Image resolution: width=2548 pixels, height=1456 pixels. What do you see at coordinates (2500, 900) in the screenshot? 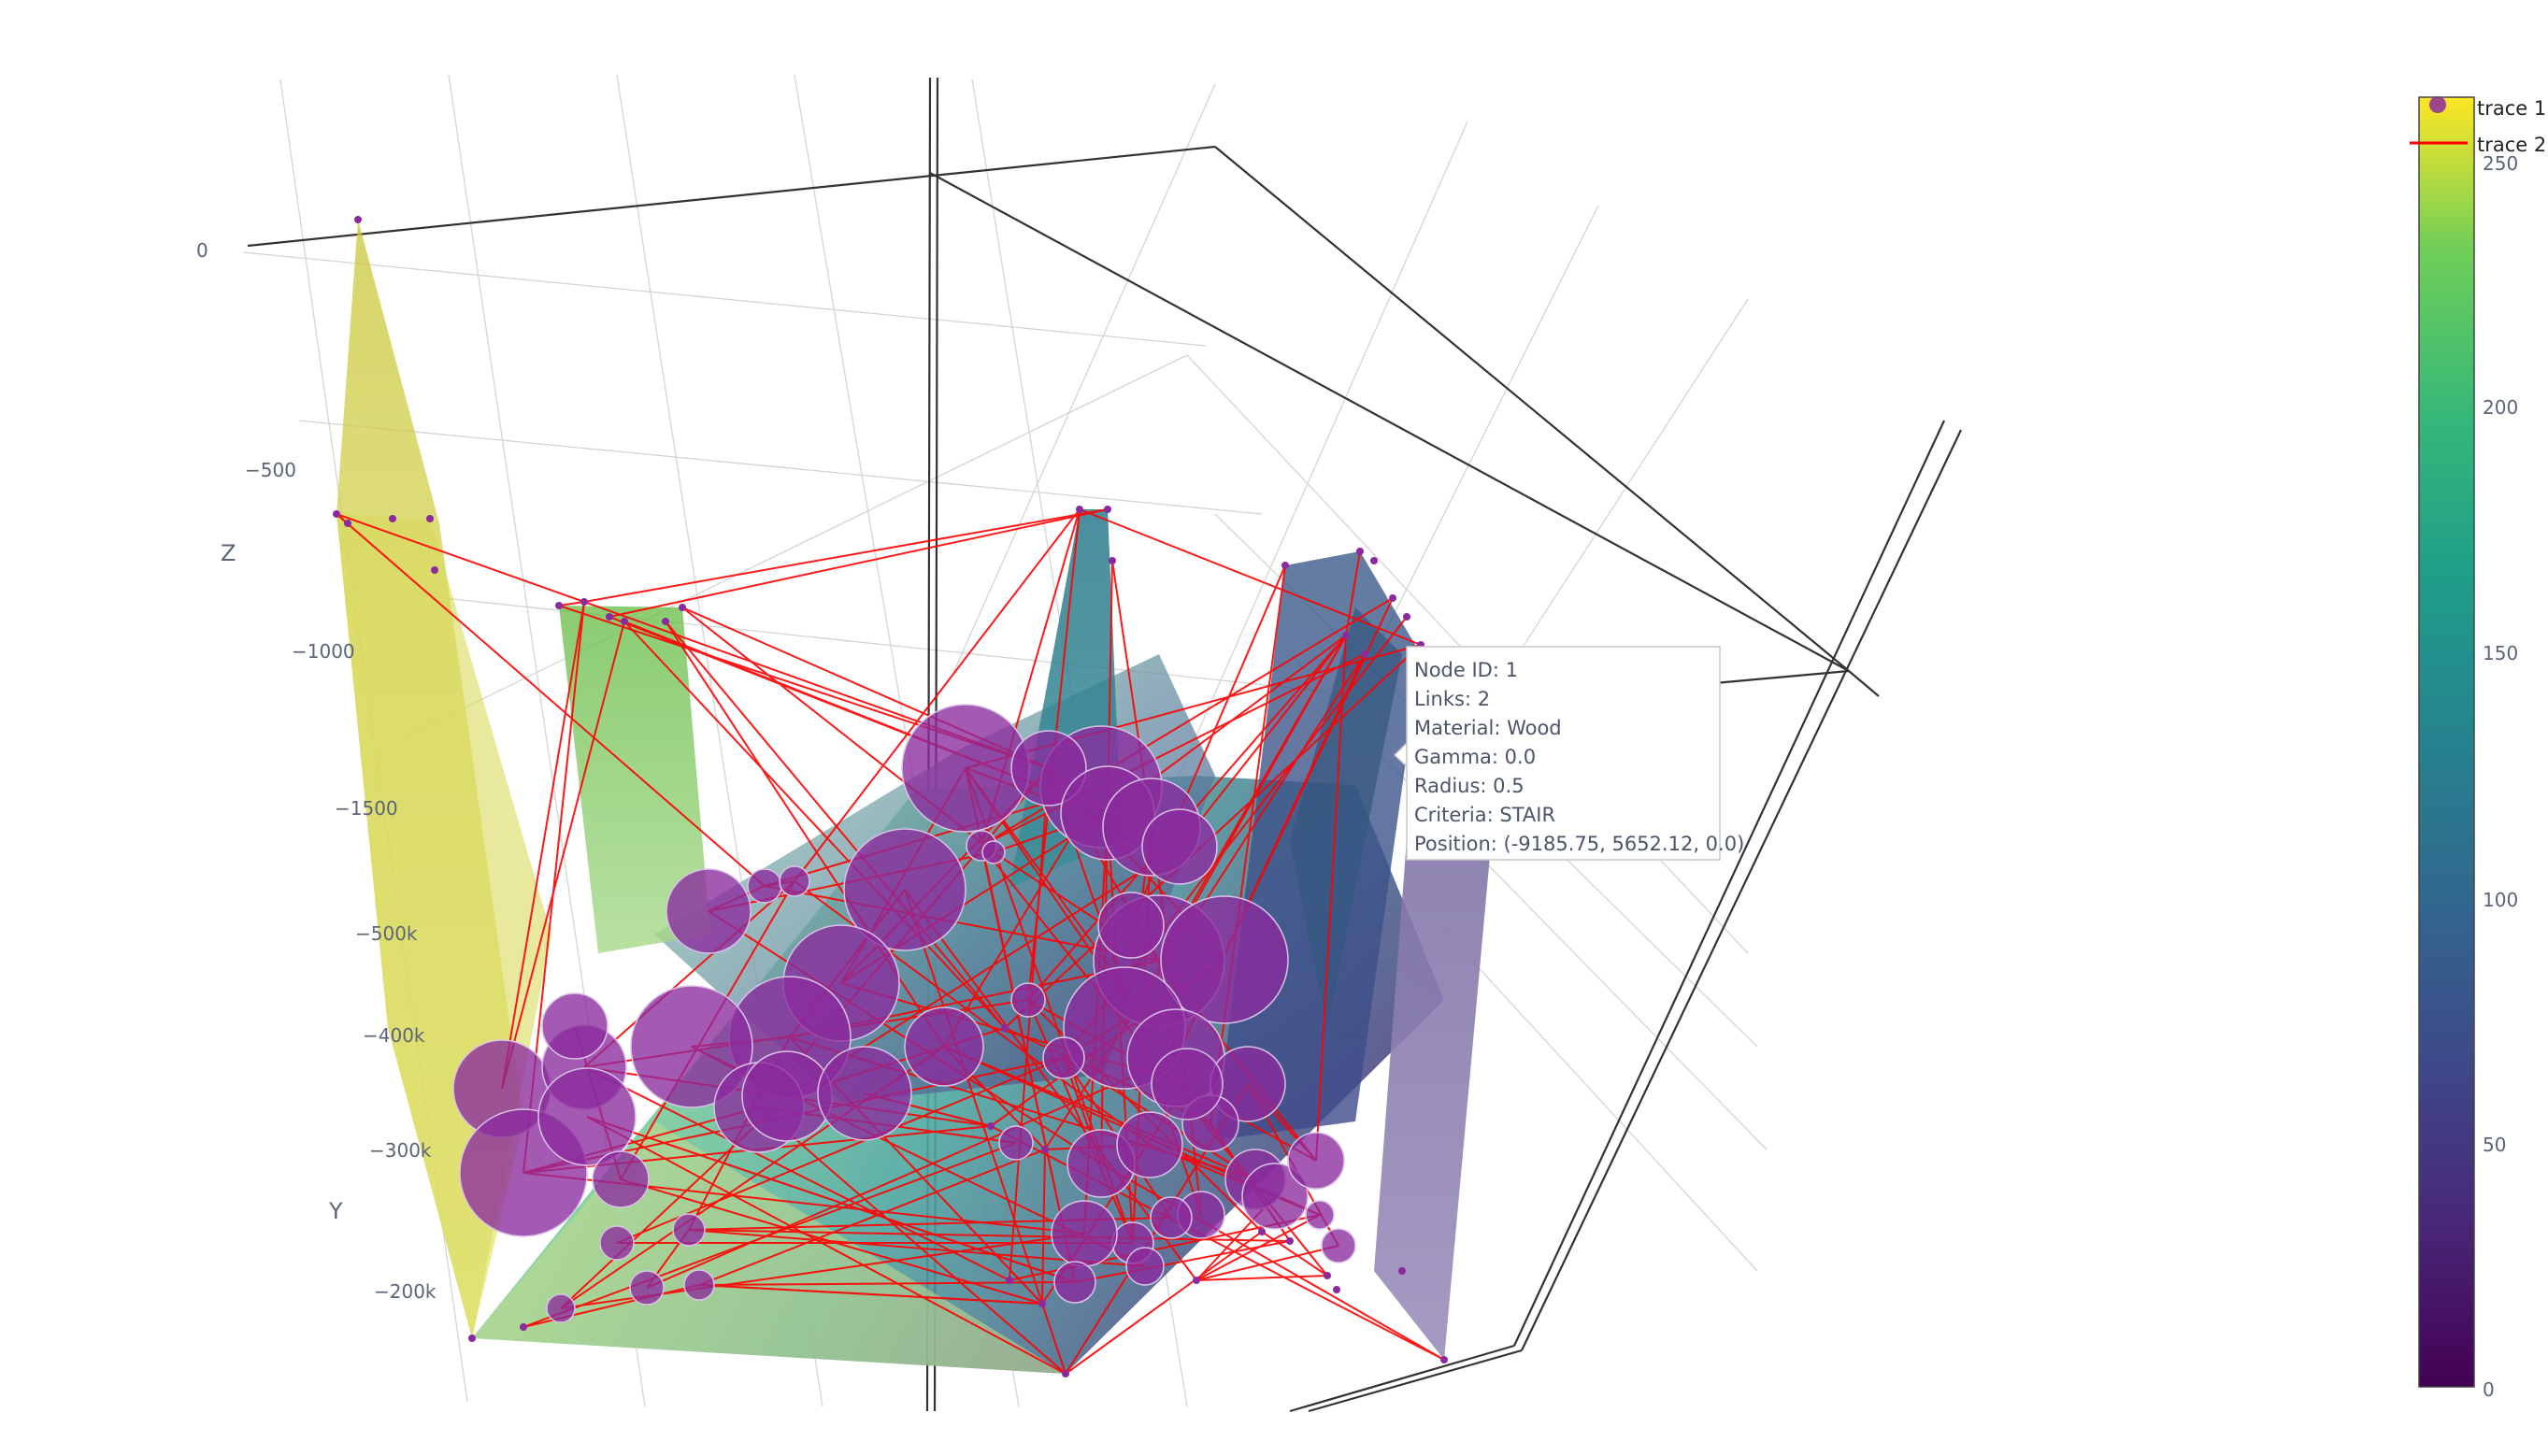
I see `colorbar-tick-100: 100` at bounding box center [2500, 900].